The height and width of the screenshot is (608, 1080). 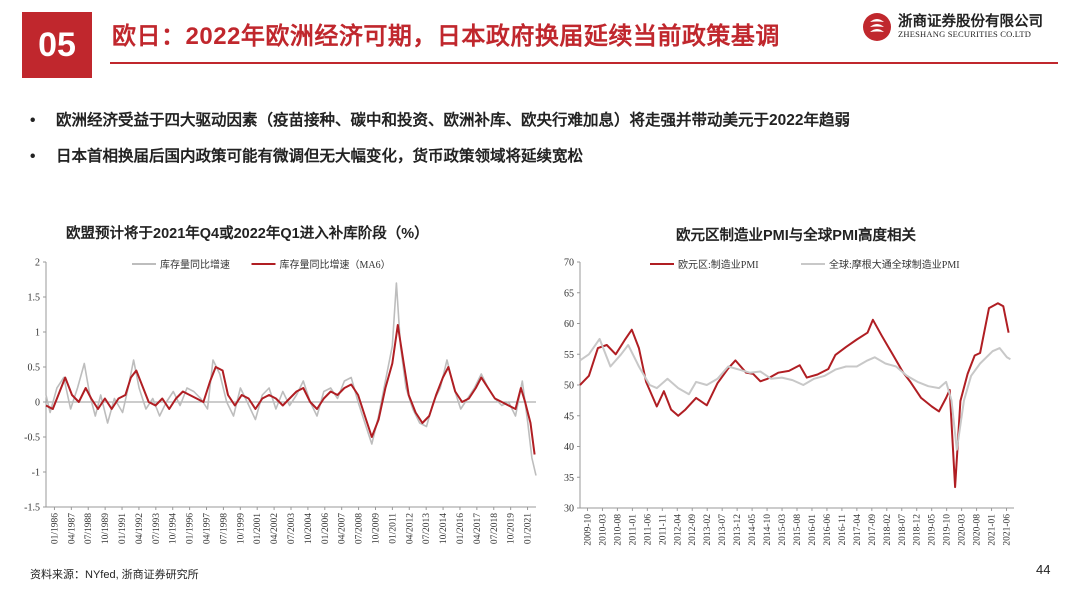 What do you see at coordinates (569, 324) in the screenshot?
I see `y-tick-label: 60` at bounding box center [569, 324].